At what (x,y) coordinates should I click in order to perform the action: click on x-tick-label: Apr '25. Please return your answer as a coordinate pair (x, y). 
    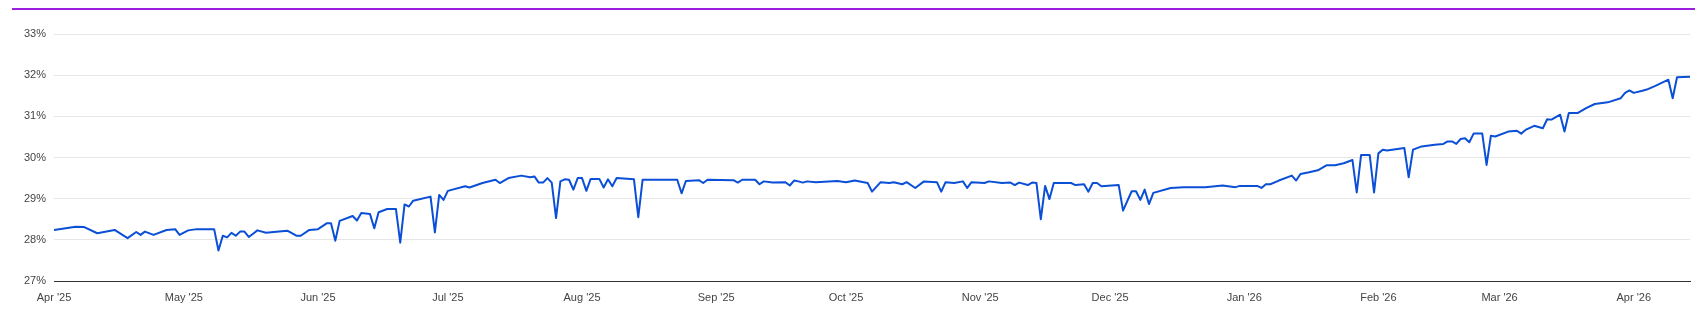
    Looking at the image, I should click on (54, 296).